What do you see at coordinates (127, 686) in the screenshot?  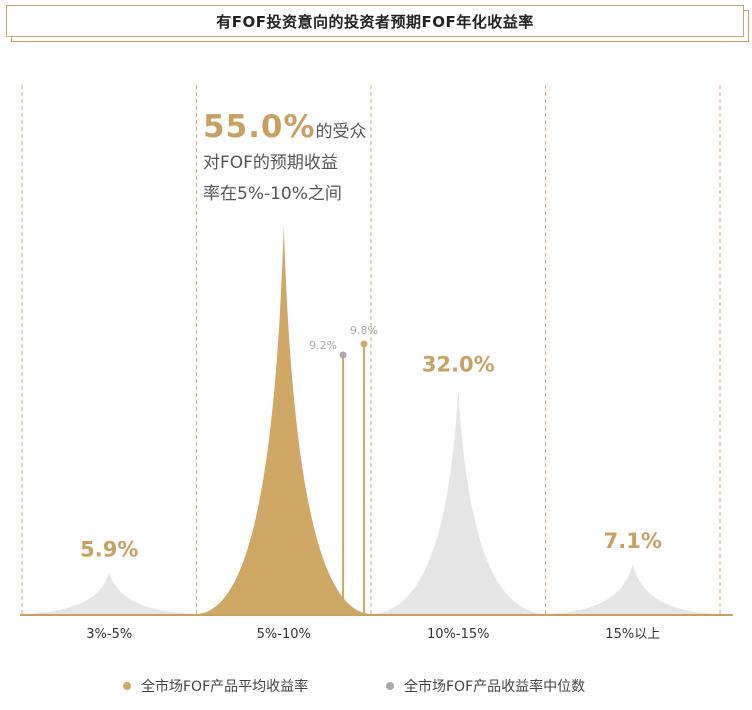 I see `legend-dot-mean` at bounding box center [127, 686].